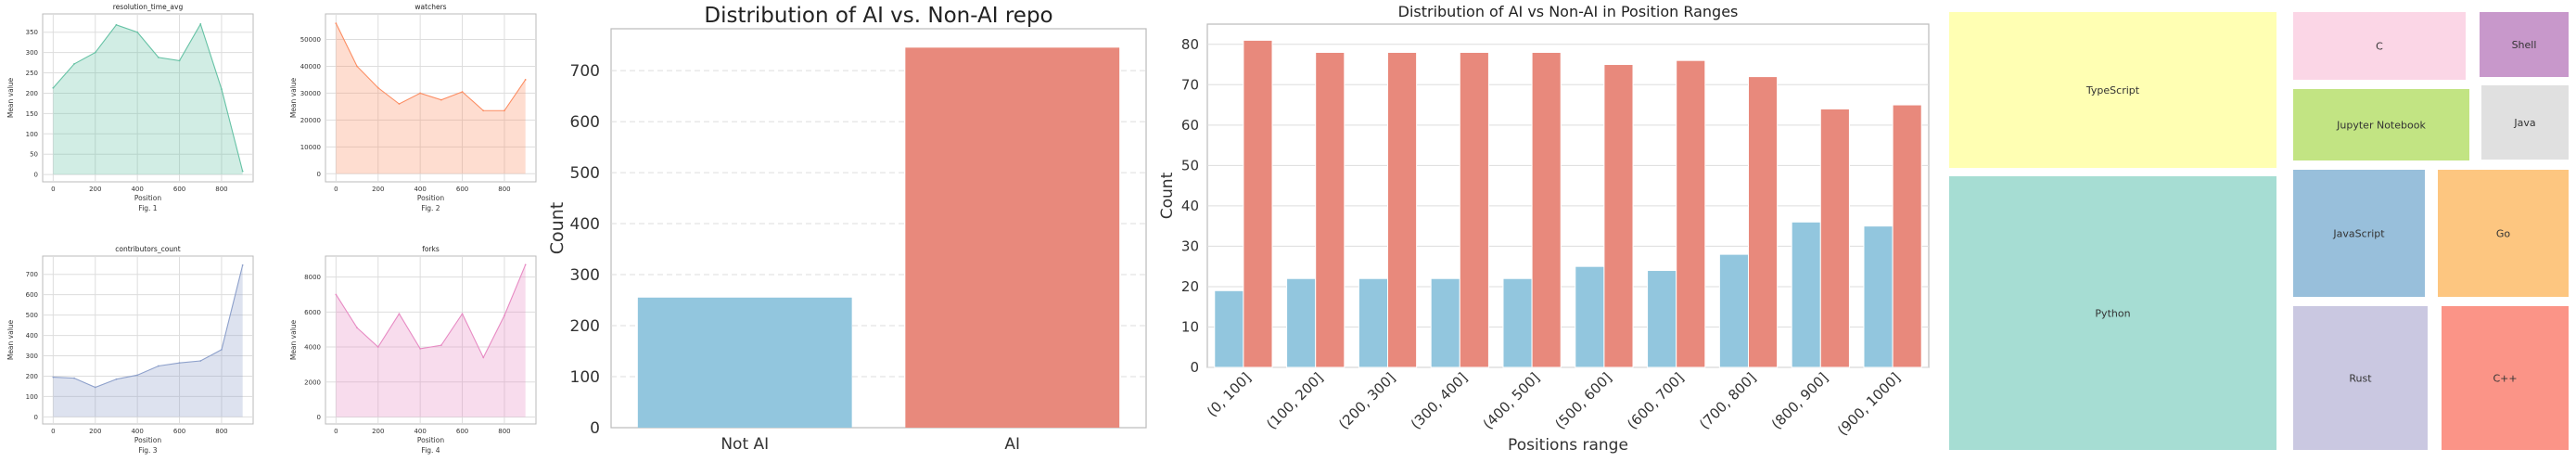 This screenshot has height=462, width=2576. What do you see at coordinates (312, 277) in the screenshot?
I see `fig4-y-tick-label: 8000` at bounding box center [312, 277].